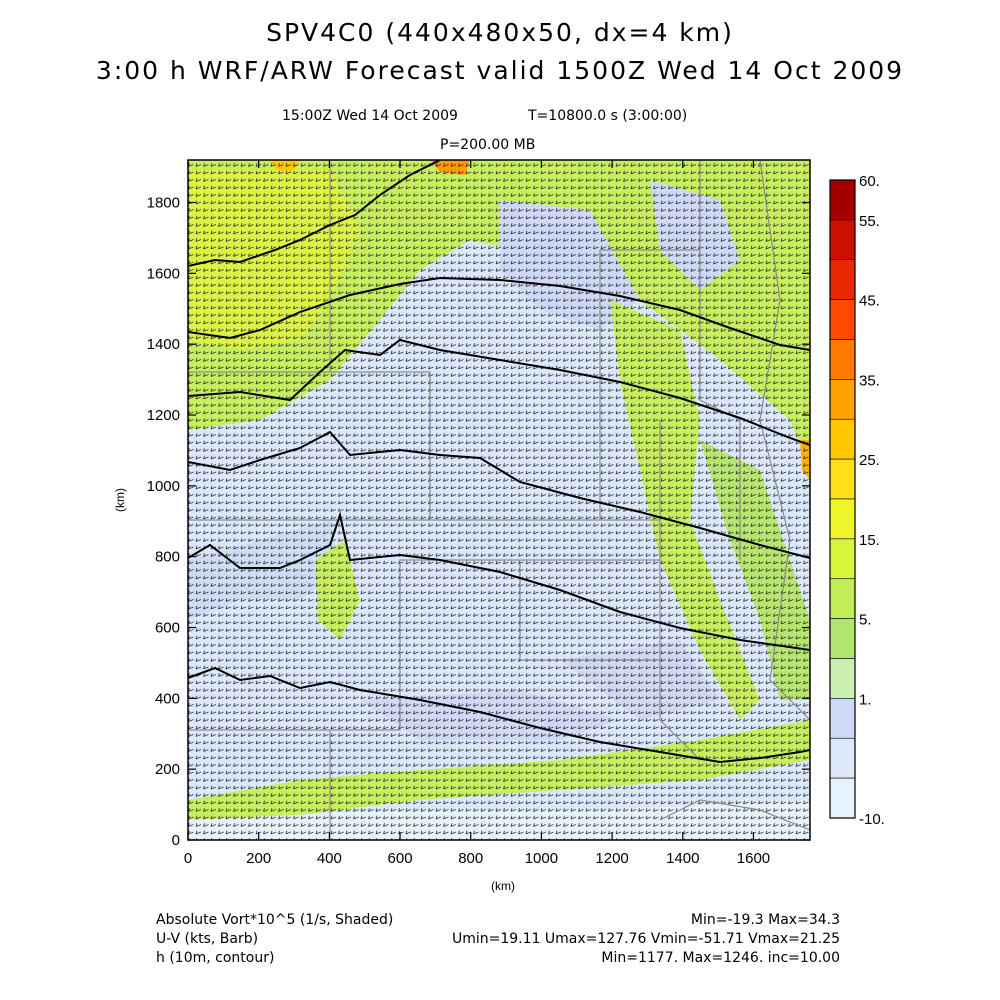 The image size is (1000, 1000). What do you see at coordinates (500, 32) in the screenshot?
I see `title-line-1: SPV4C0 (440x480x50, dx=4 km)` at bounding box center [500, 32].